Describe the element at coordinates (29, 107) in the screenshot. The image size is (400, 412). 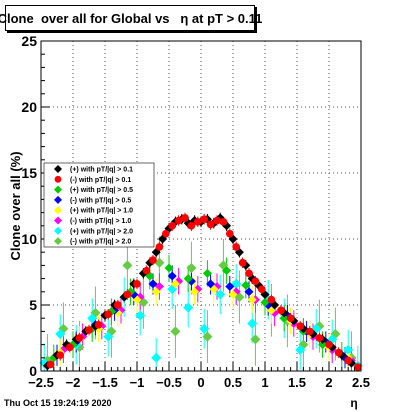
I see `y-tick-label: 20` at that location.